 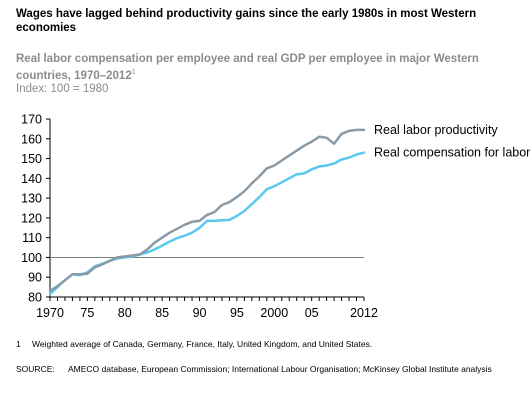 What do you see at coordinates (62, 89) in the screenshot?
I see `index-note: Index: 100 = 1980` at bounding box center [62, 89].